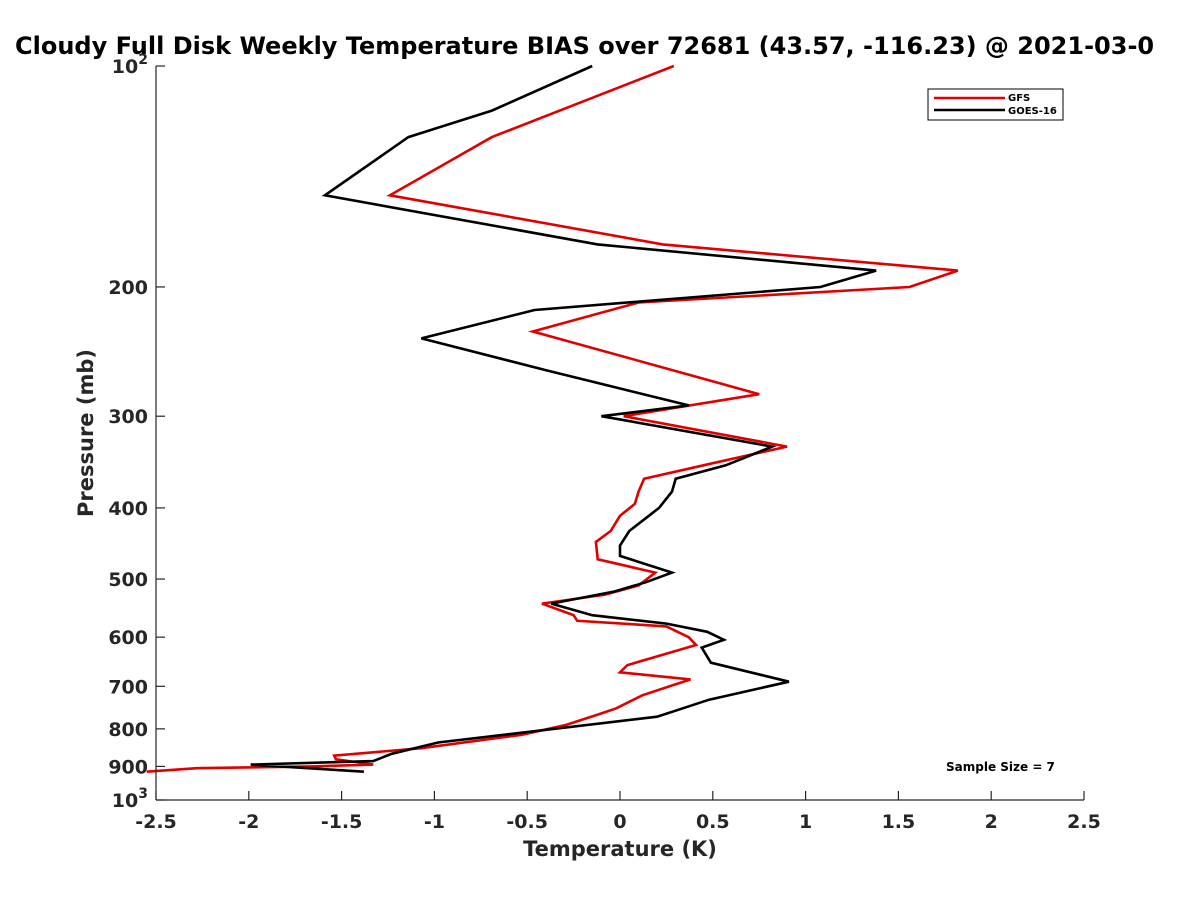  I want to click on y-tick-label: 700, so click(128, 687).